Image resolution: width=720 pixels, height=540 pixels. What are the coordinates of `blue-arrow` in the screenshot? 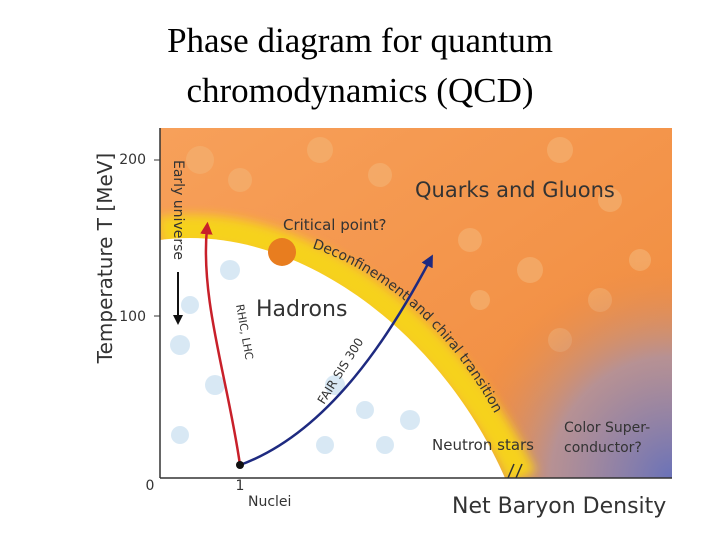 It's located at (336, 360).